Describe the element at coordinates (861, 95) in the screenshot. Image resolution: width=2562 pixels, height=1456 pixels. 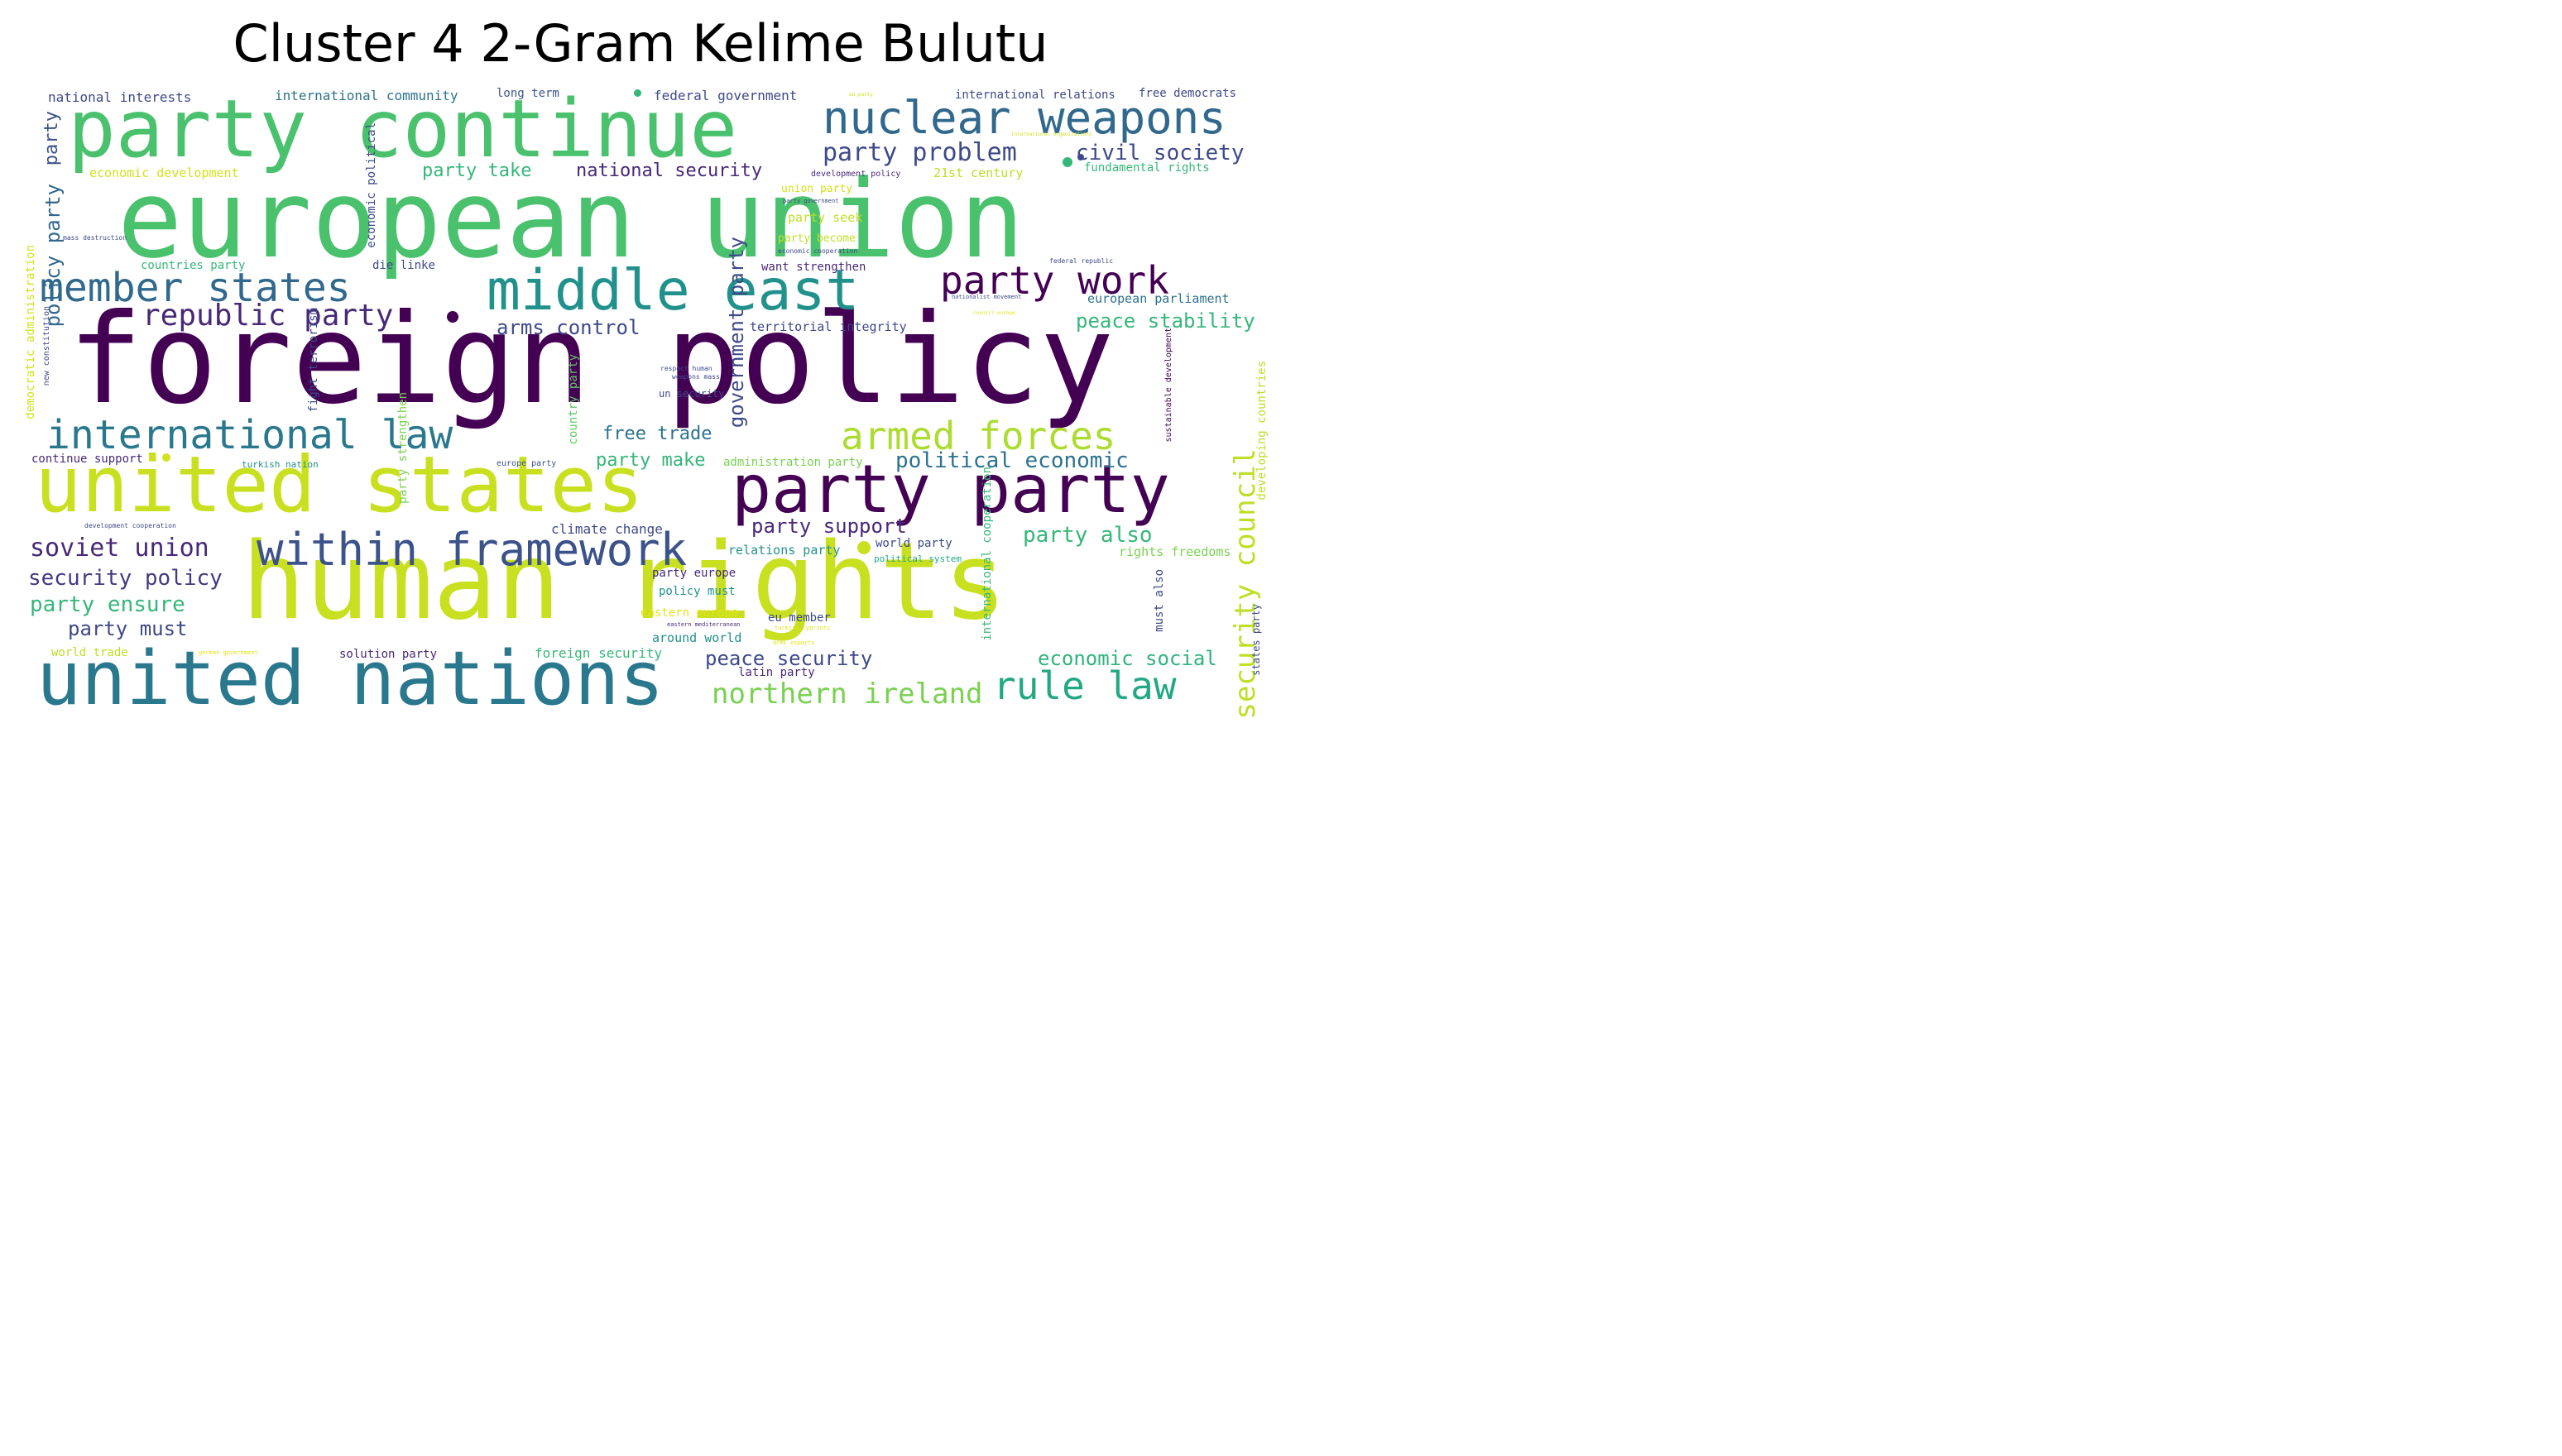
I see `word-eu-party: eu party` at that location.